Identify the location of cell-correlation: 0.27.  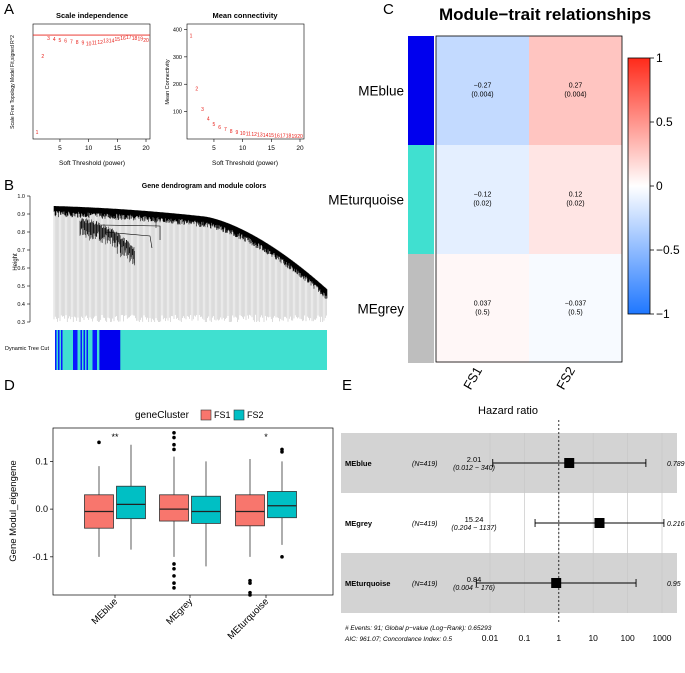
(576, 86).